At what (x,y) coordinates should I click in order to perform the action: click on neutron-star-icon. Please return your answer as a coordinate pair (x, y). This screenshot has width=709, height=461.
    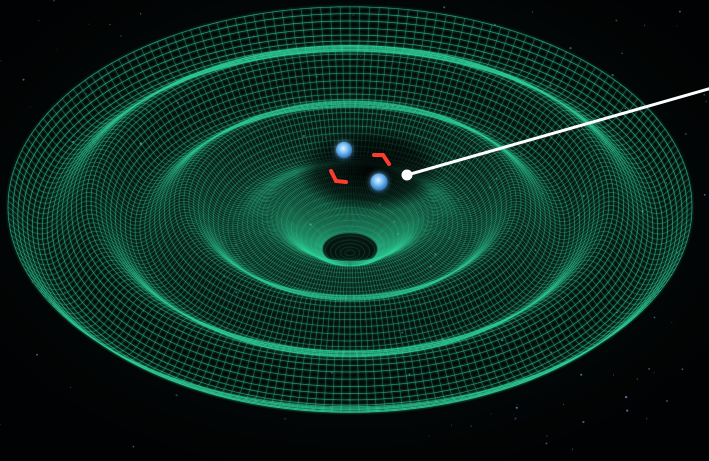
    Looking at the image, I should click on (344, 150).